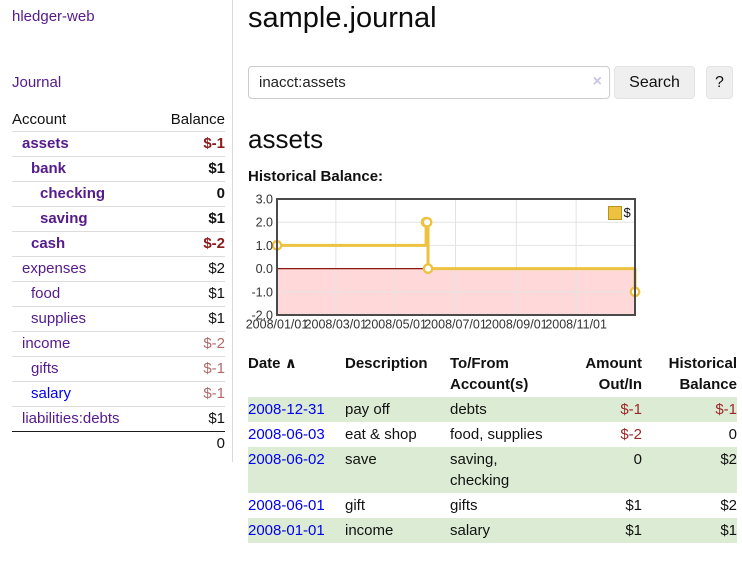 Image resolution: width=742 pixels, height=582 pixels. I want to click on account-row: gifts $-1, so click(118, 369).